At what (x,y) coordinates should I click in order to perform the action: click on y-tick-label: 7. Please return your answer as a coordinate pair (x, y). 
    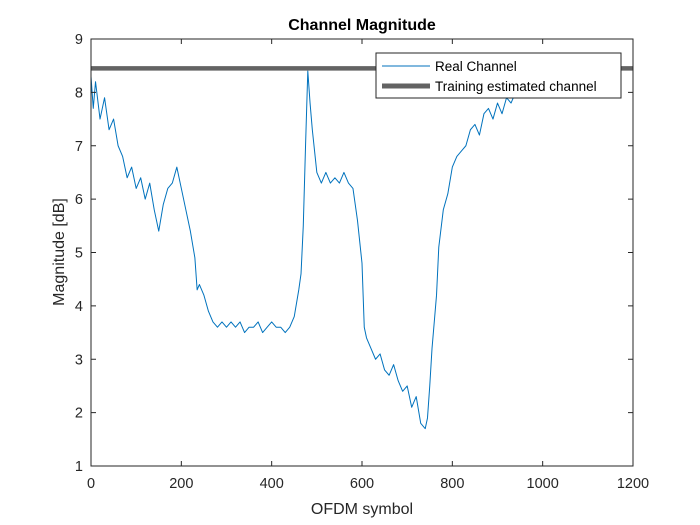
    Looking at the image, I should click on (79, 147).